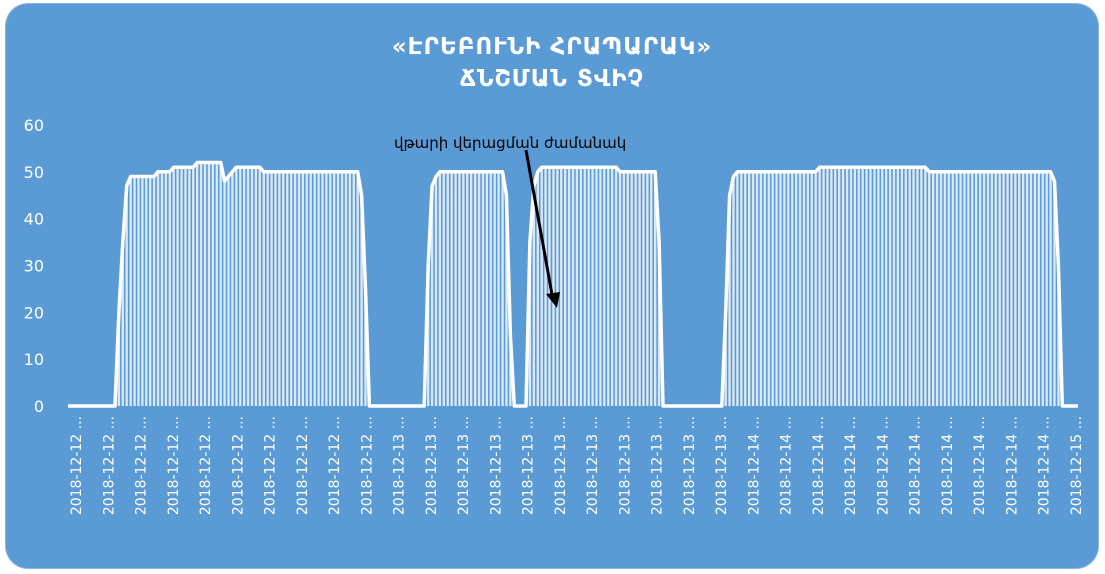 This screenshot has height=574, width=1105. Describe the element at coordinates (552, 47) in the screenshot. I see `chart-title: «ԷՐԵԲՈՒՆԻ ՀՐԱՊԱՐԱԿ»` at that location.